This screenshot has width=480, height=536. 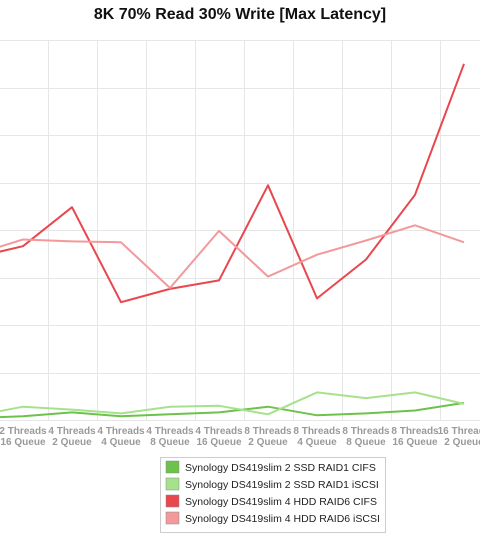 I want to click on x-tick-label: 8 Threads 8 Queue, so click(x=366, y=437).